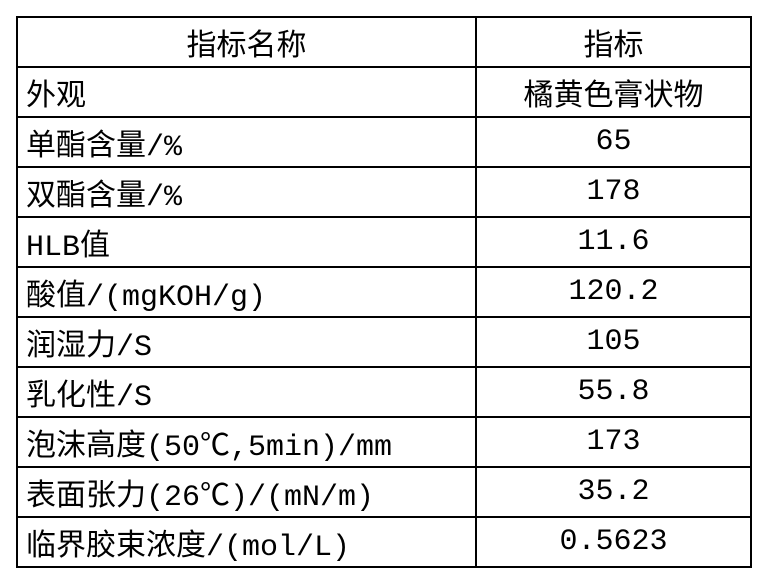 The width and height of the screenshot is (766, 582). What do you see at coordinates (613, 392) in the screenshot?
I see `item-value: 55.8` at bounding box center [613, 392].